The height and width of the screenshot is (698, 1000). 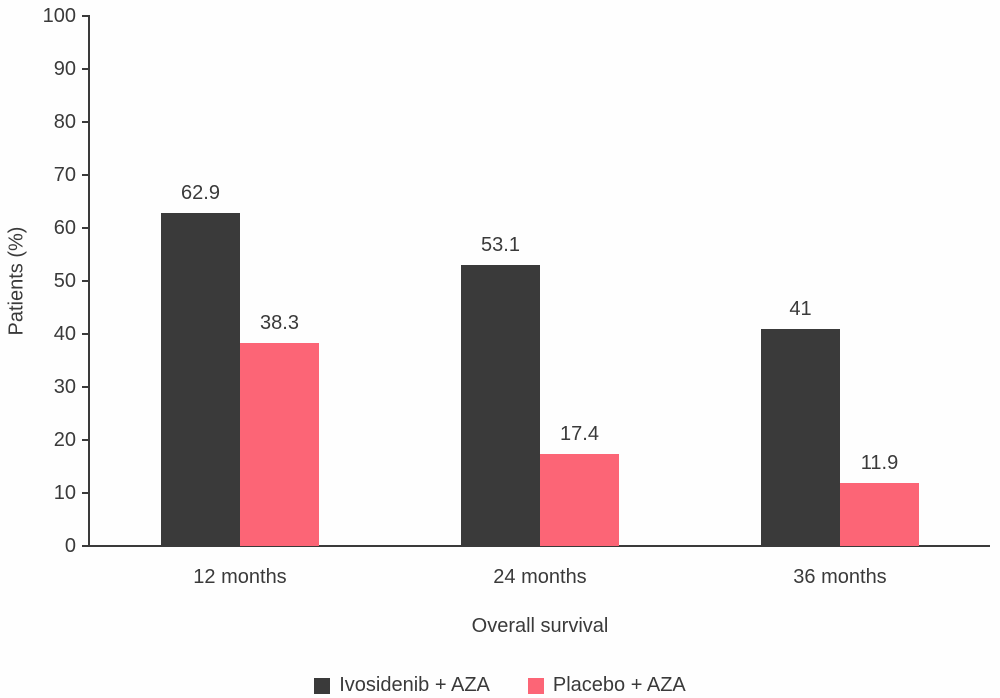 I want to click on x-category-label: 36 months, so click(x=840, y=577).